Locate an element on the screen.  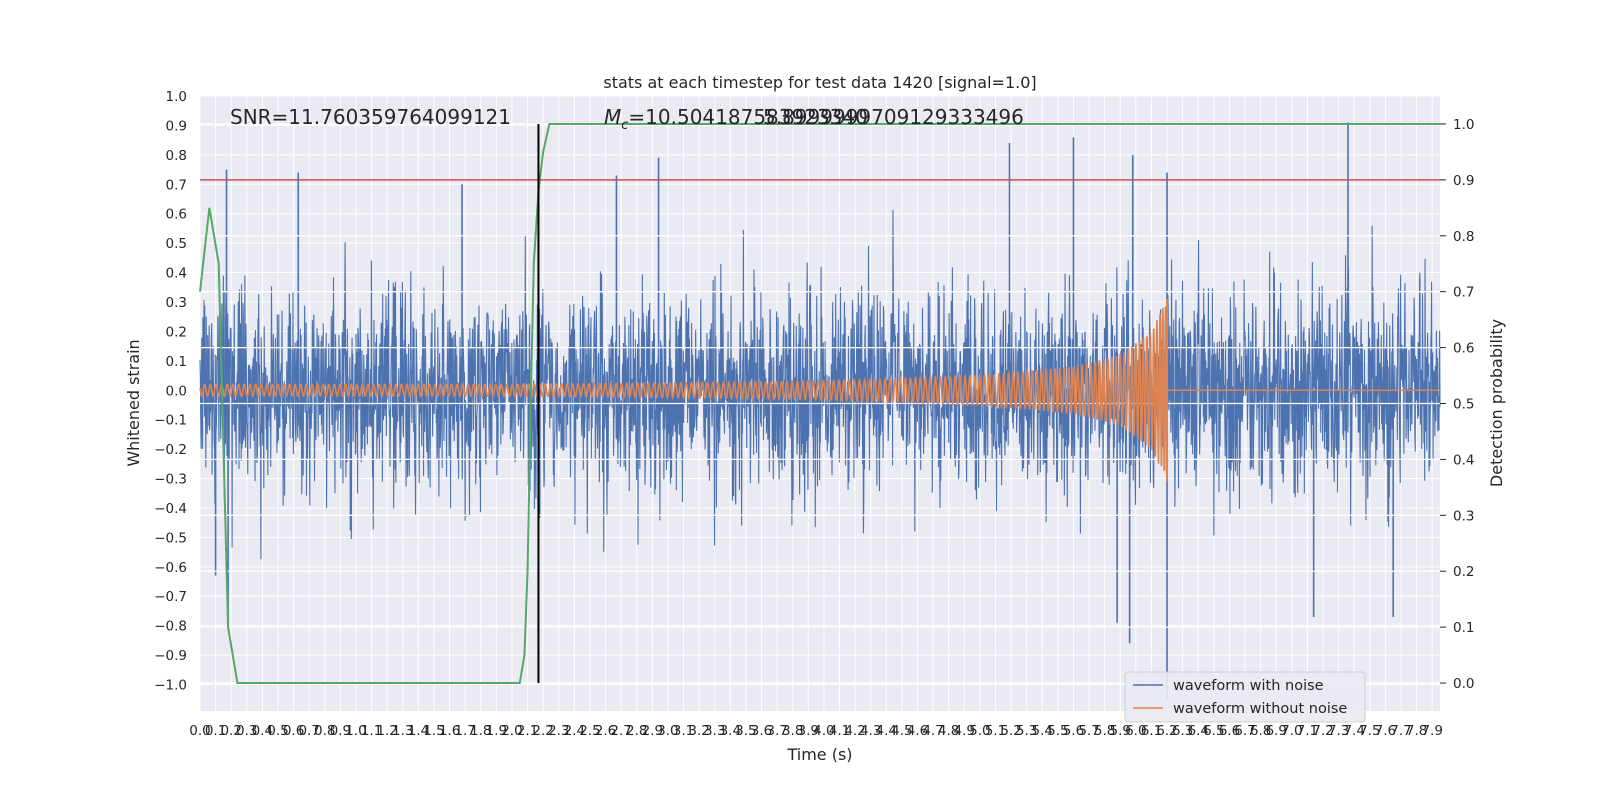
chirp-mass-value: =10.504187583923340 is located at coordinates (747, 117).